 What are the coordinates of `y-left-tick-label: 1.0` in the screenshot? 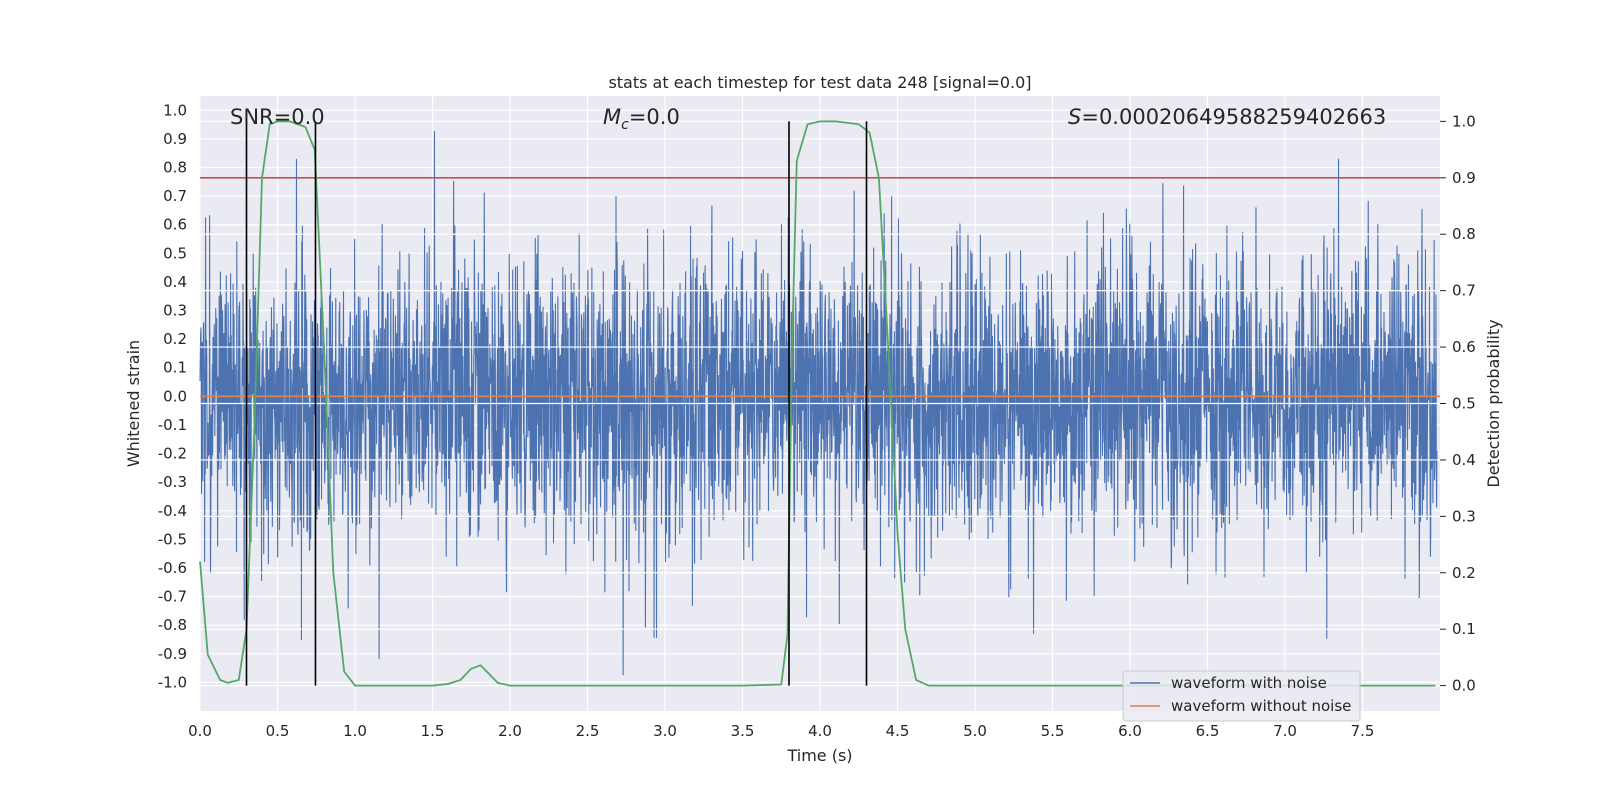 It's located at (175, 110).